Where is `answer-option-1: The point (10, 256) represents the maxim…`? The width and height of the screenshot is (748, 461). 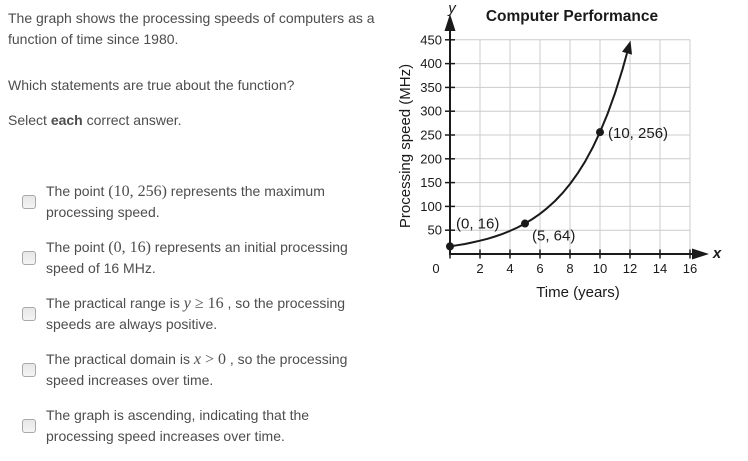
answer-option-1: The point (10, 256) represents the maxim… is located at coordinates (190, 202).